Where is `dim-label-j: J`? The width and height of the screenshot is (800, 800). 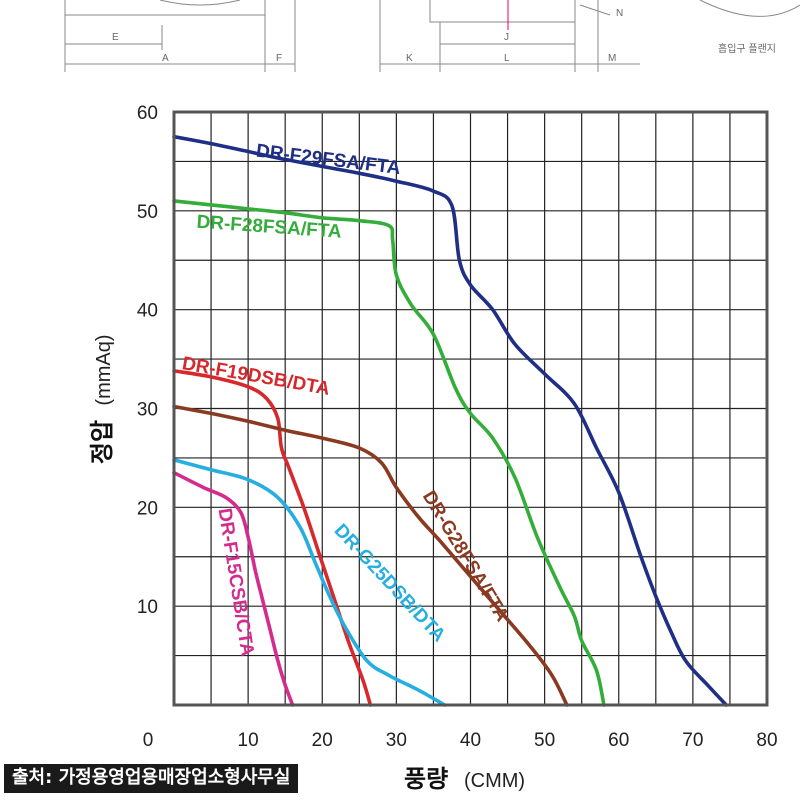
dim-label-j: J is located at coordinates (506, 37).